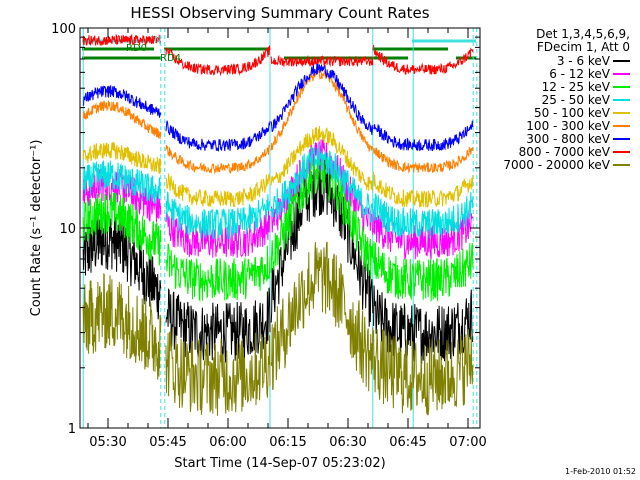 The image size is (640, 480). Describe the element at coordinates (576, 100) in the screenshot. I see `legend-label-25-50-kev: 25 - 50 keV` at that location.